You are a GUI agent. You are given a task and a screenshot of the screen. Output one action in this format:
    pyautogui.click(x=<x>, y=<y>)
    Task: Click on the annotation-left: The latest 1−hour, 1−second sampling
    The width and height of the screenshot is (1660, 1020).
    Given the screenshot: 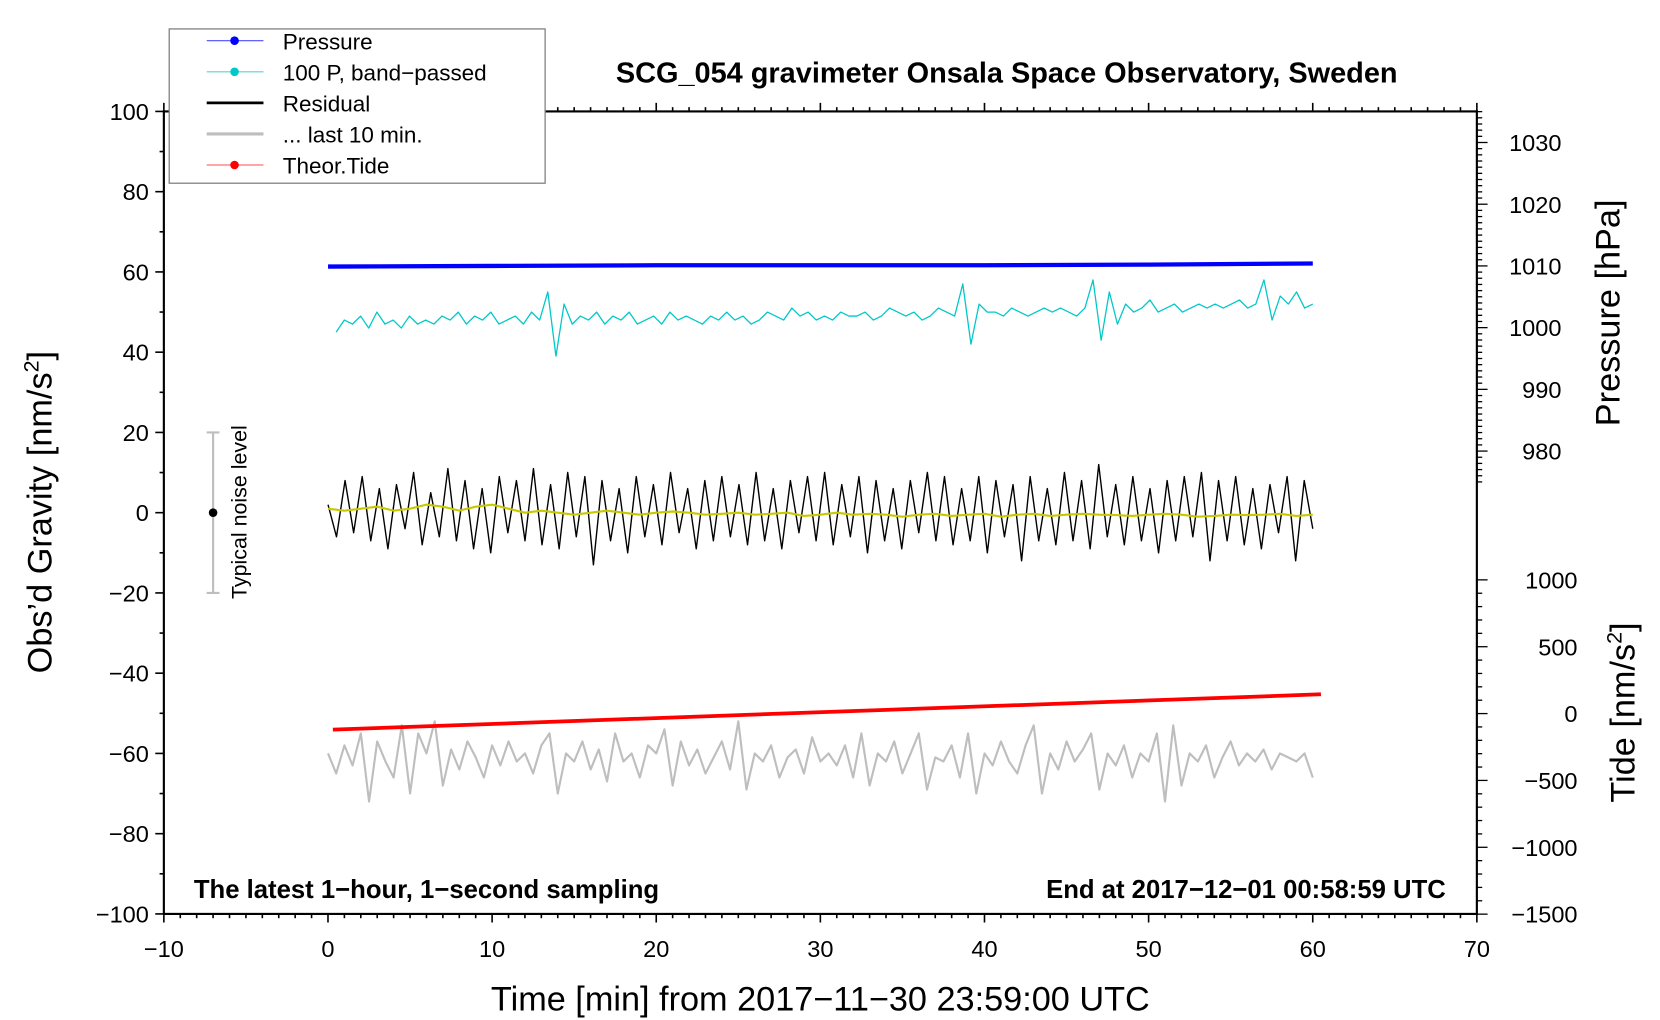 What is the action you would take?
    pyautogui.click(x=426, y=890)
    